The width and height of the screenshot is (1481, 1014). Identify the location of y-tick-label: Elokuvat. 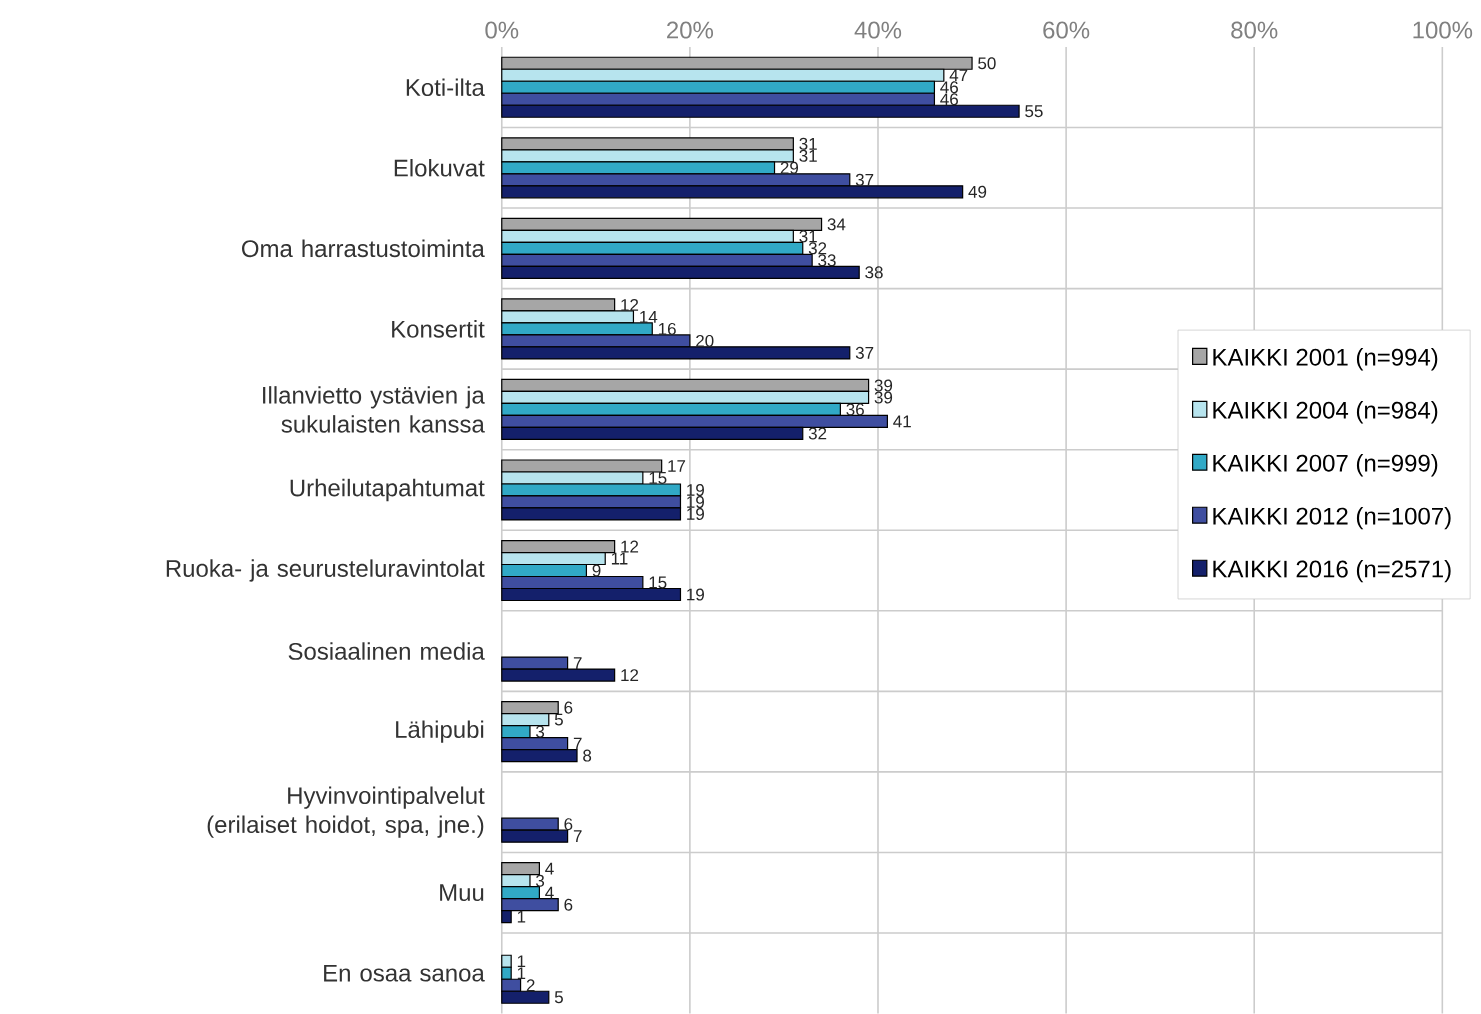
(439, 167).